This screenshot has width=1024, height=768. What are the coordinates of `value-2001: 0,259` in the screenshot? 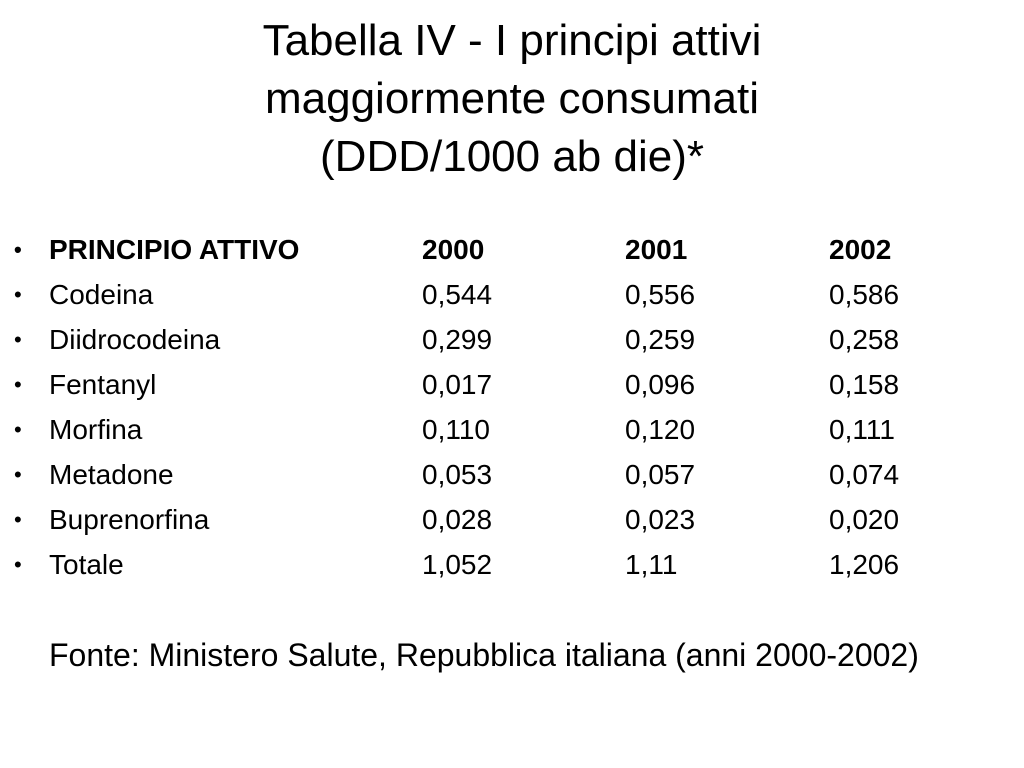 It's located at (660, 339).